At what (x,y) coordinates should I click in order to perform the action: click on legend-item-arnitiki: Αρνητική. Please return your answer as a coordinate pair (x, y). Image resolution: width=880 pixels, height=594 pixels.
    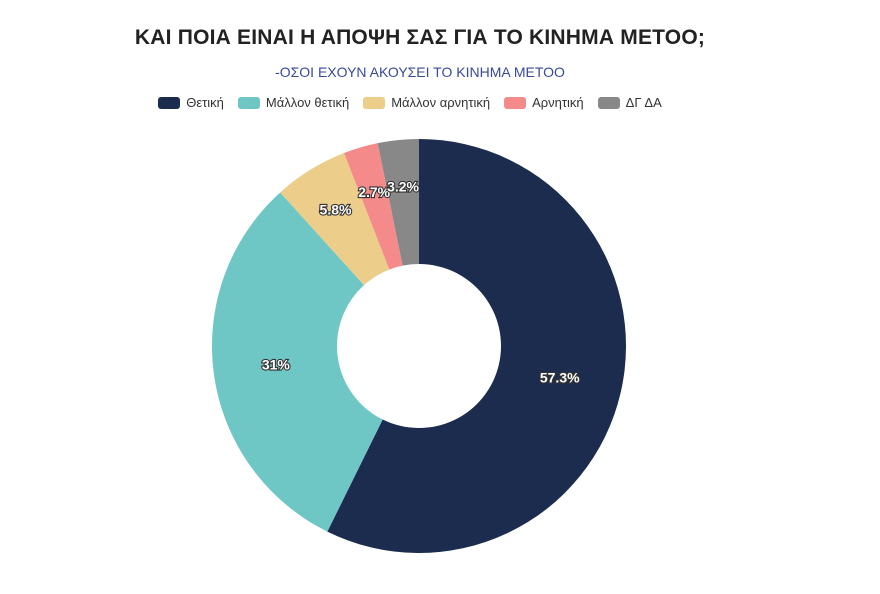
    Looking at the image, I should click on (544, 102).